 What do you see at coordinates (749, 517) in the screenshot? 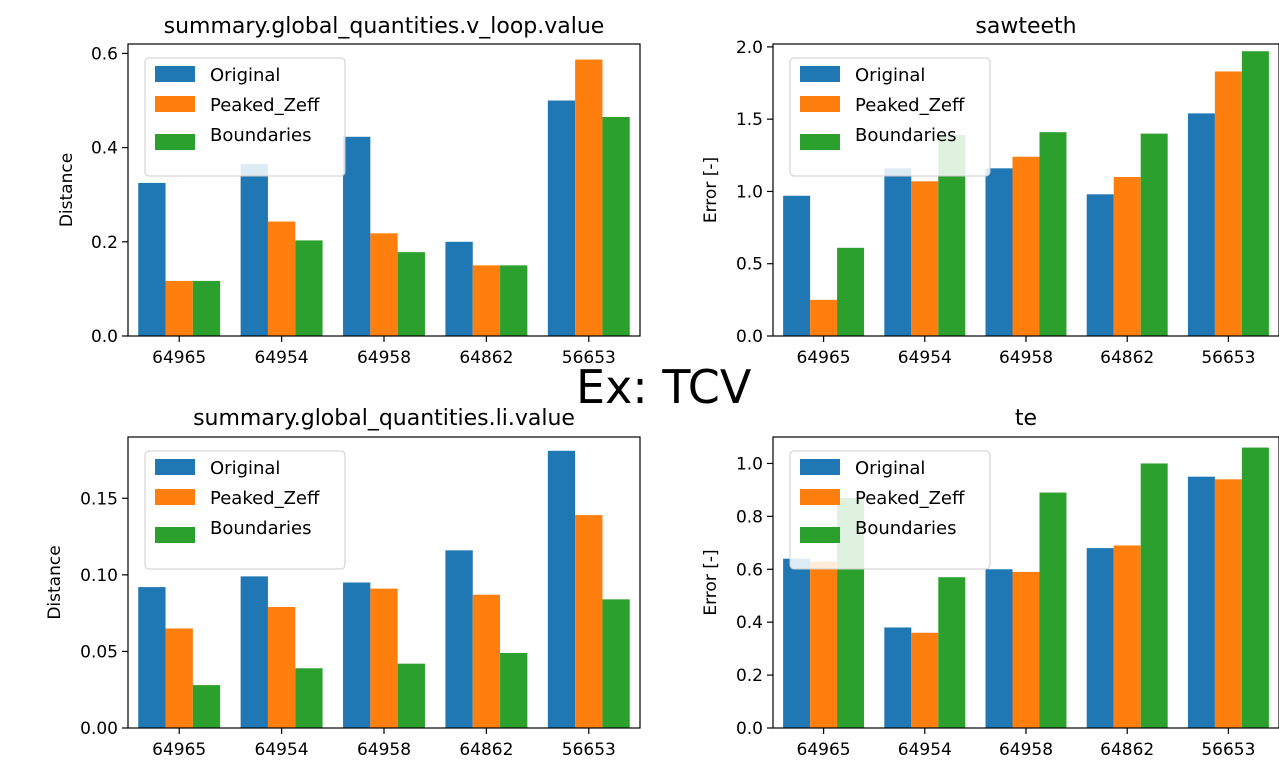
I see `y-tick-label: 0.8` at bounding box center [749, 517].